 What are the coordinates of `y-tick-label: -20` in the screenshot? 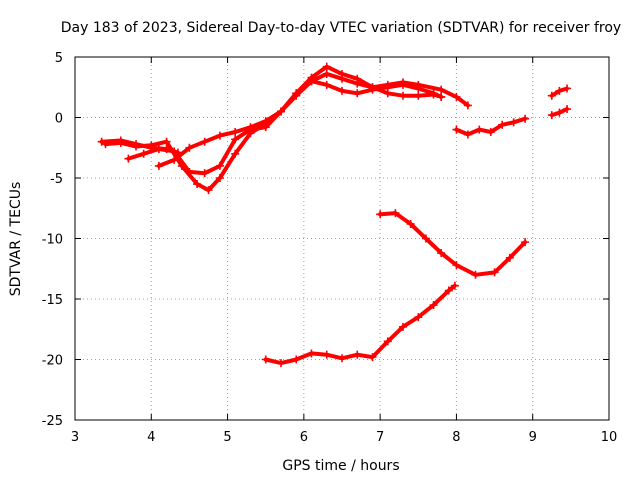 It's located at (52, 361).